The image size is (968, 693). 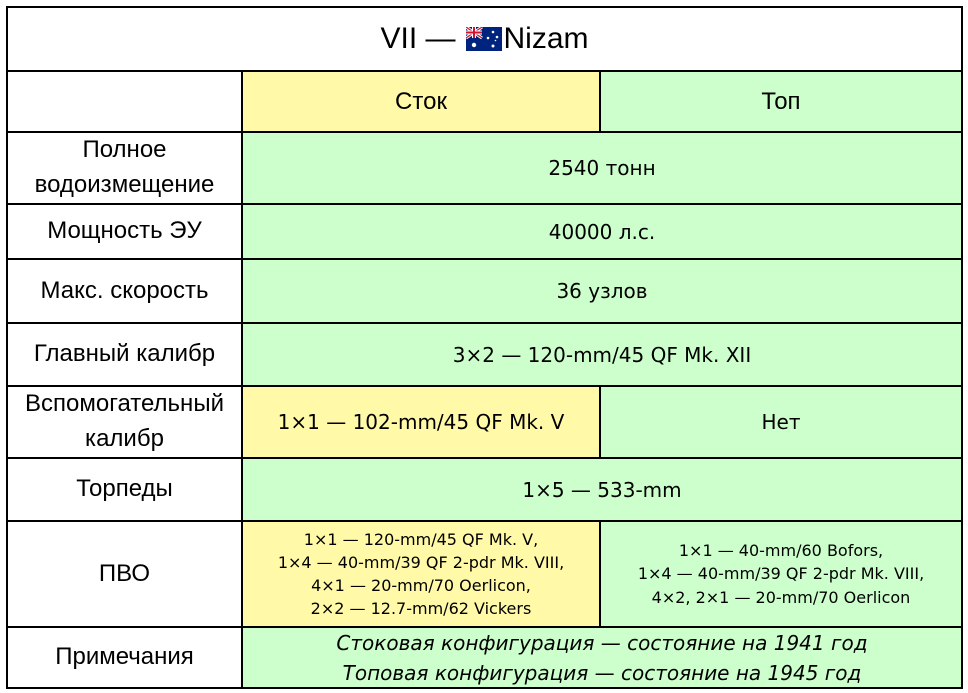 I want to click on row-label-speed: Макс. скорость, so click(x=125, y=292).